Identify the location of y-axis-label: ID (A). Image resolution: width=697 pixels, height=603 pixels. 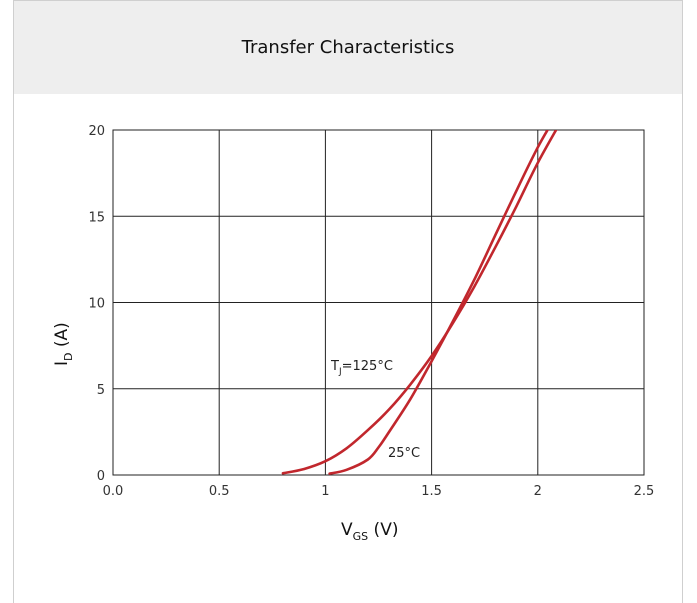
(63, 344).